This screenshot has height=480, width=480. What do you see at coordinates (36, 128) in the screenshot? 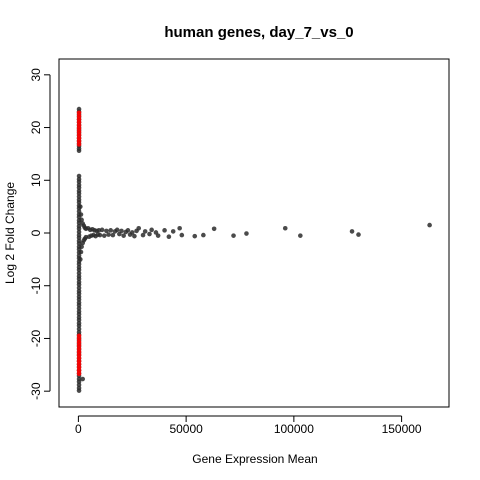
I see `y-tick-label: 20` at bounding box center [36, 128].